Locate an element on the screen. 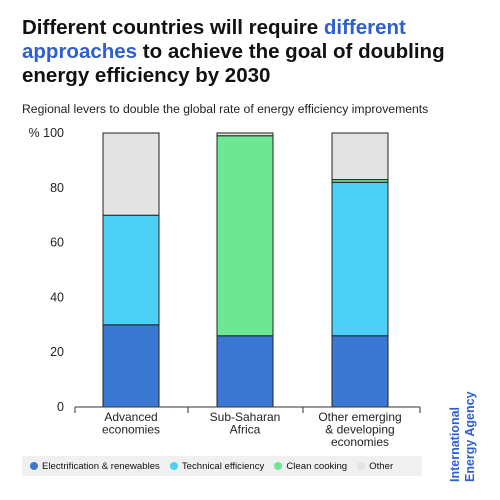 The height and width of the screenshot is (500, 500). category-label: Other emerging & developing economies is located at coordinates (359, 429).